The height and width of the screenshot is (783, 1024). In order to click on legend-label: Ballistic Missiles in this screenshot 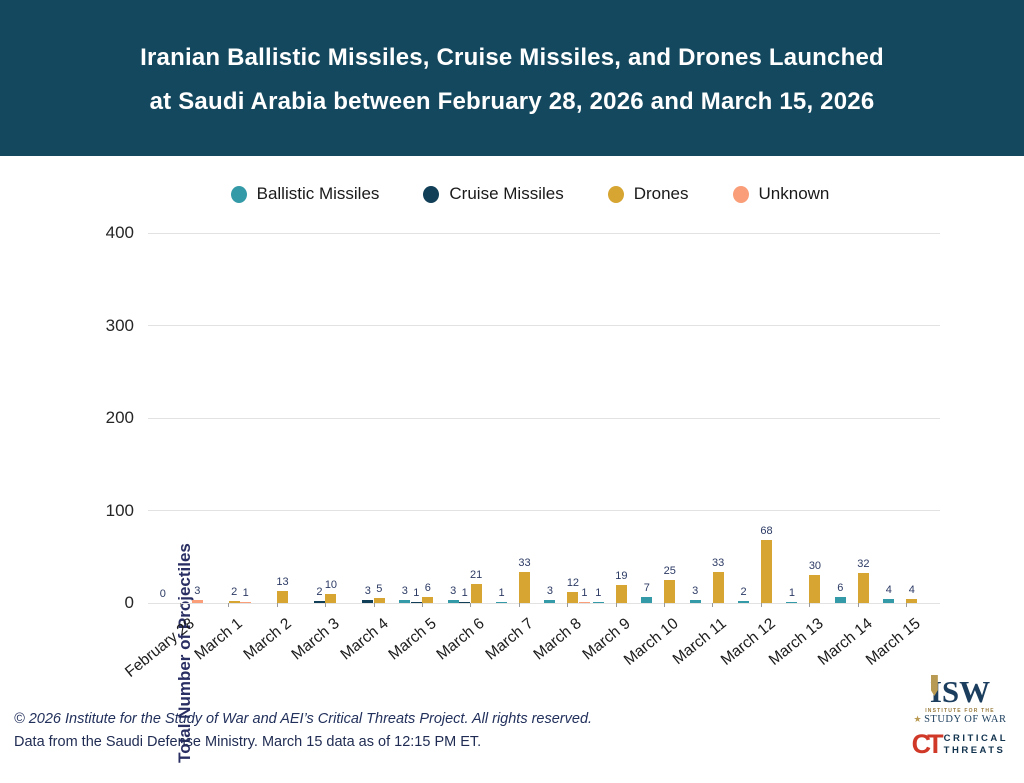, I will do `click(318, 193)`.